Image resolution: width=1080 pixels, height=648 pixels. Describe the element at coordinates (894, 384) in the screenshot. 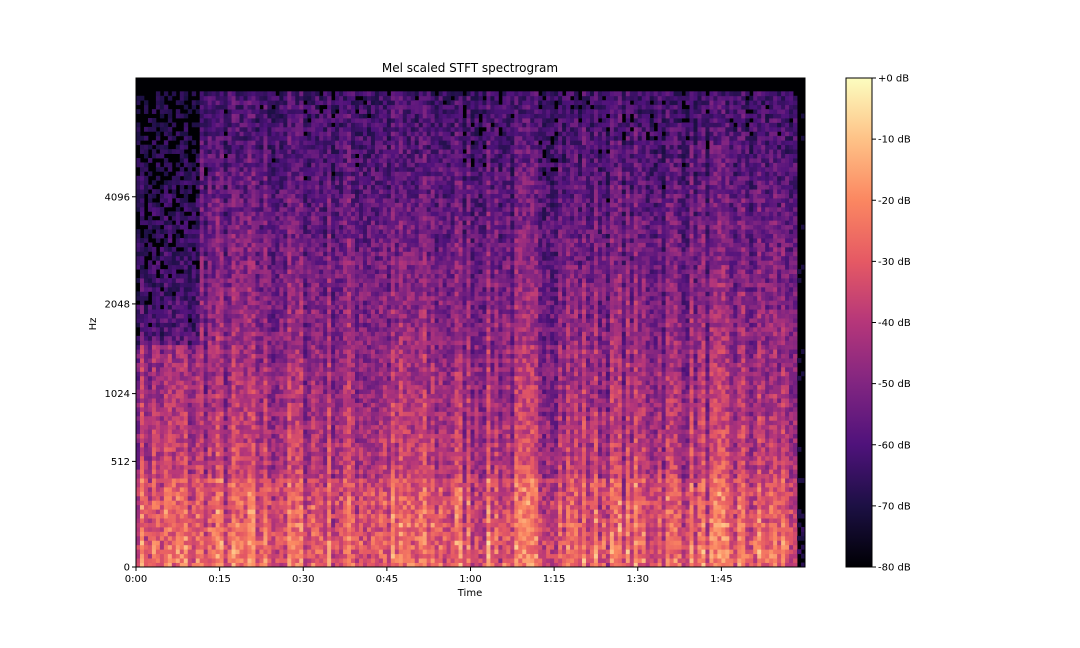

I see `colorbar-tick-label: -50 dB` at that location.